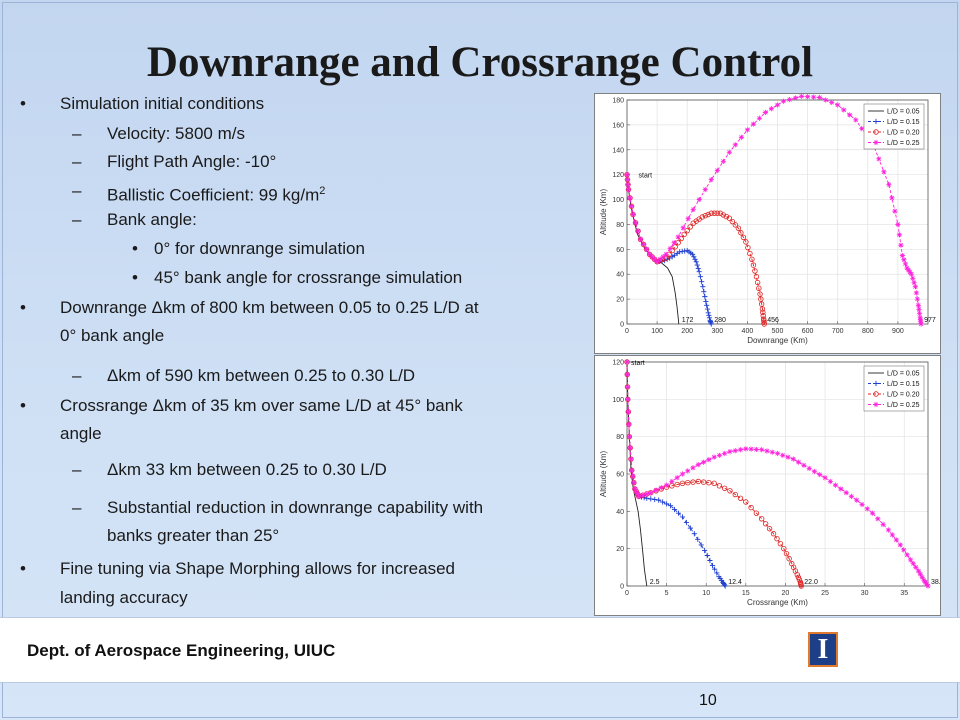  Describe the element at coordinates (786, 593) in the screenshot. I see `x-tick-label: 20` at that location.